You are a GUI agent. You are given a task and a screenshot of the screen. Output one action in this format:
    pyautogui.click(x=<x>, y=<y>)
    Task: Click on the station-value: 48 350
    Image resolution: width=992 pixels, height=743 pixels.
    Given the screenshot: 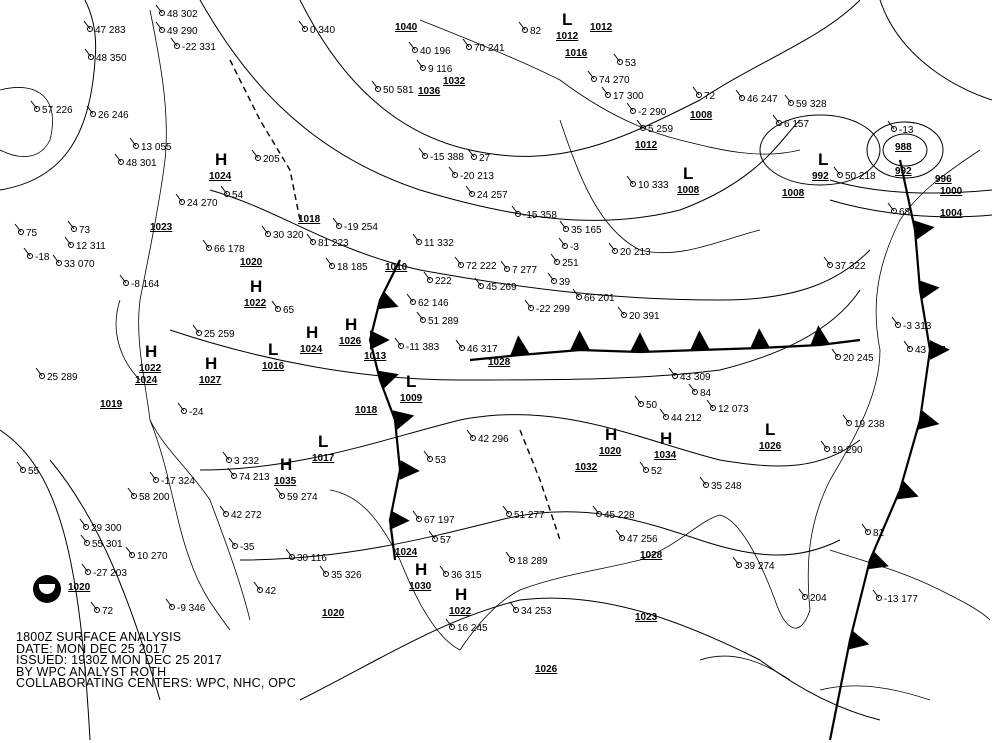 What is the action you would take?
    pyautogui.click(x=111, y=58)
    